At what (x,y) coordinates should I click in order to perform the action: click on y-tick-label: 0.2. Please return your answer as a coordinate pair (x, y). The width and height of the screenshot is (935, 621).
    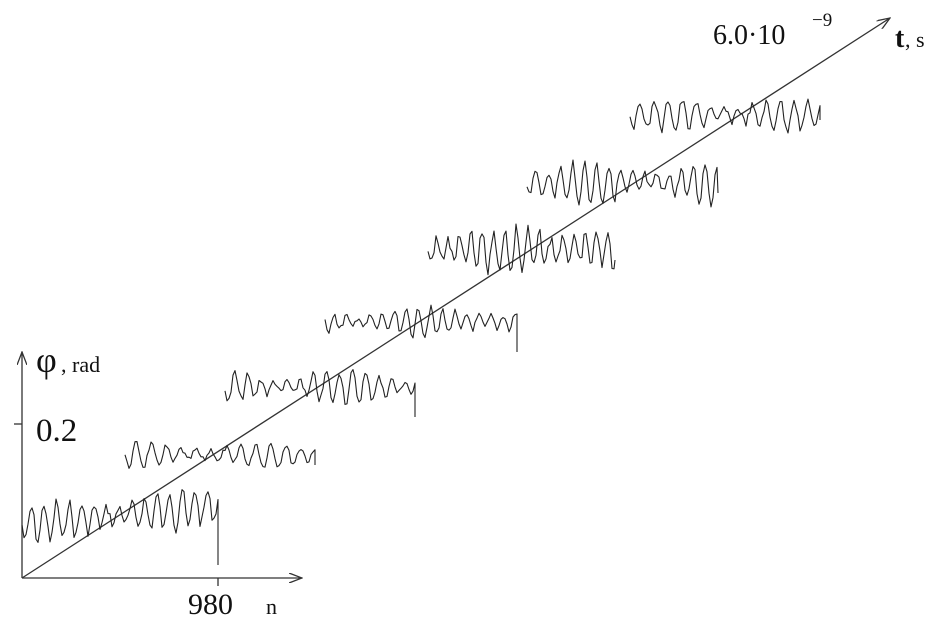
    Looking at the image, I should click on (56, 431).